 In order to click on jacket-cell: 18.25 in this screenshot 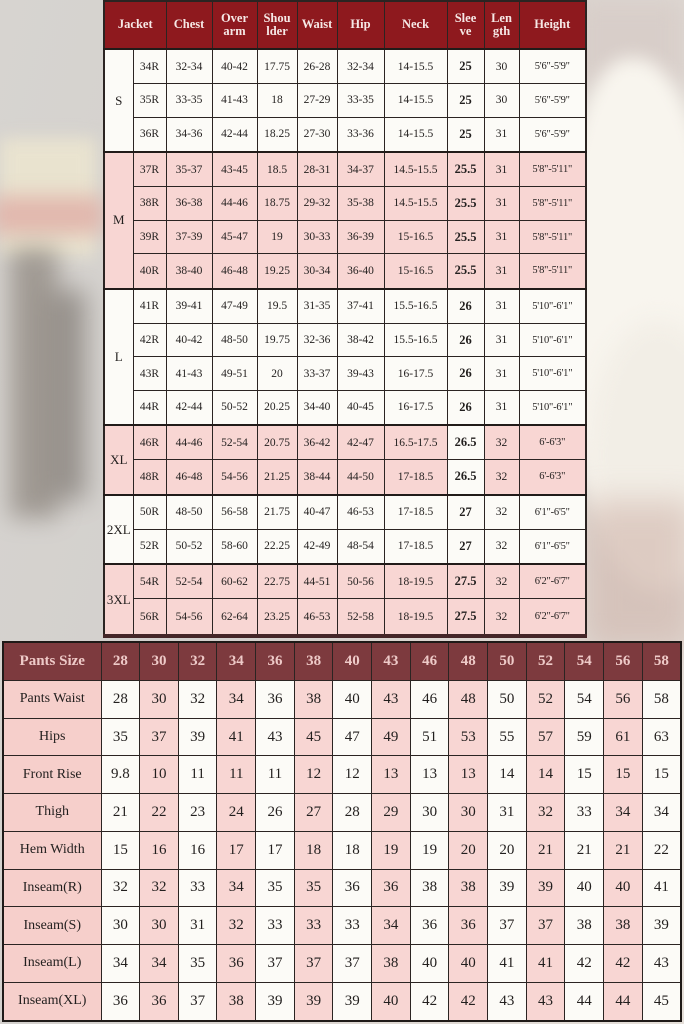, I will do `click(277, 134)`.